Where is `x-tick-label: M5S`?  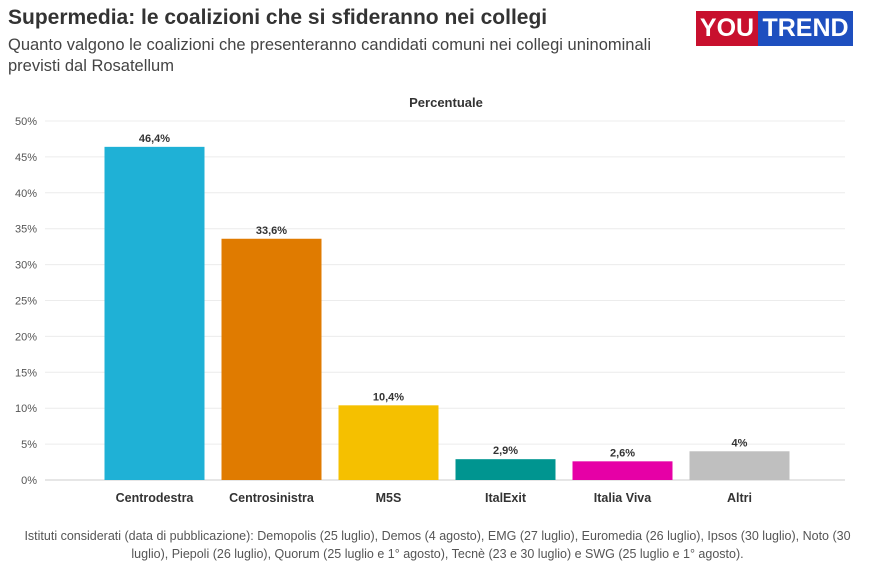 x-tick-label: M5S is located at coordinates (389, 498).